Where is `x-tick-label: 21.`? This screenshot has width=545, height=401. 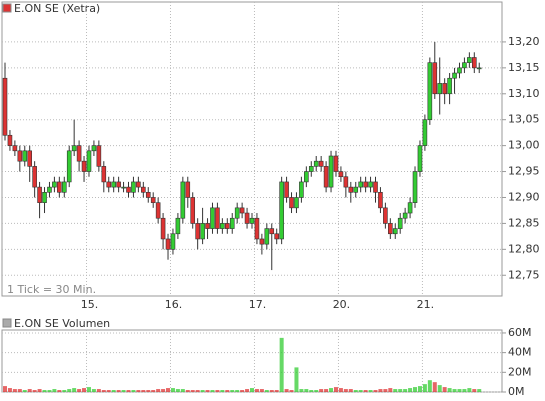
x-tick-label: 21. is located at coordinates (426, 304).